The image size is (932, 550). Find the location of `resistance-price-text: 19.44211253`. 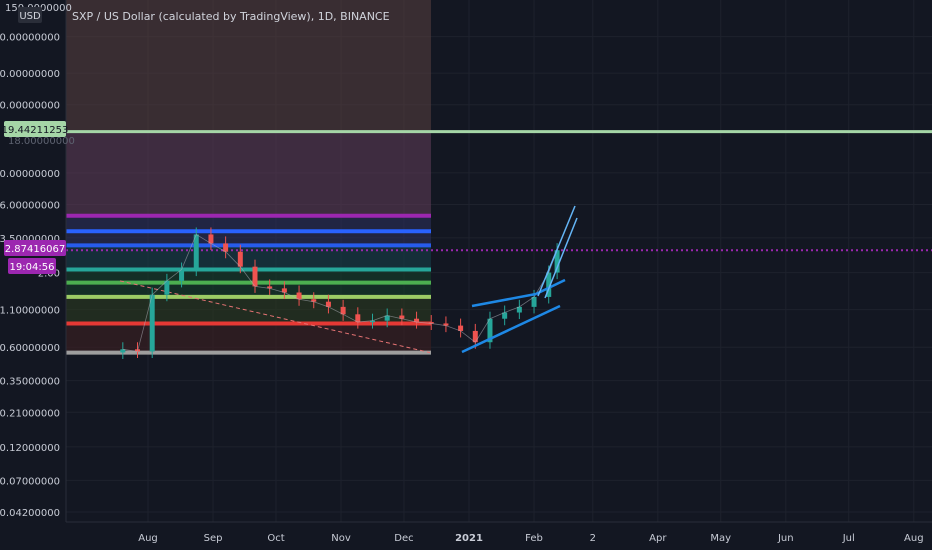

resistance-price-text: 19.44211253 is located at coordinates (35, 130).